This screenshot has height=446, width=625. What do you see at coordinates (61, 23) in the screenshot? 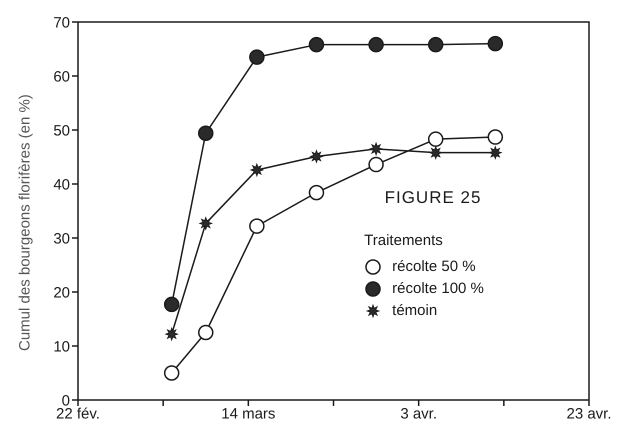
I see `y-tick-label: 70` at bounding box center [61, 23].